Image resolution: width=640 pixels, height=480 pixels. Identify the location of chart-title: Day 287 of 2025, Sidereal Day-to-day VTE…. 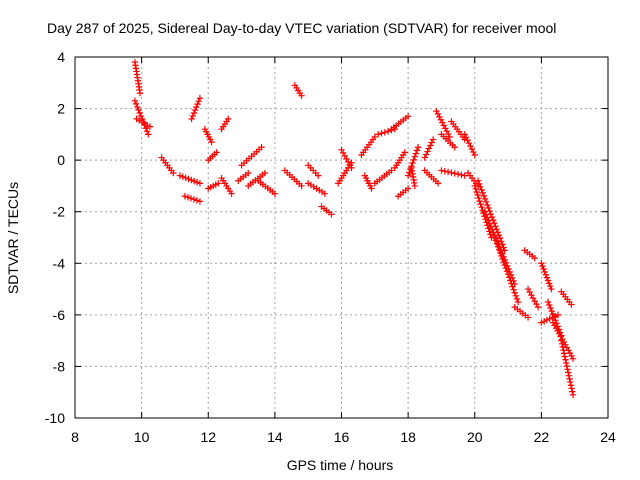
(301, 28).